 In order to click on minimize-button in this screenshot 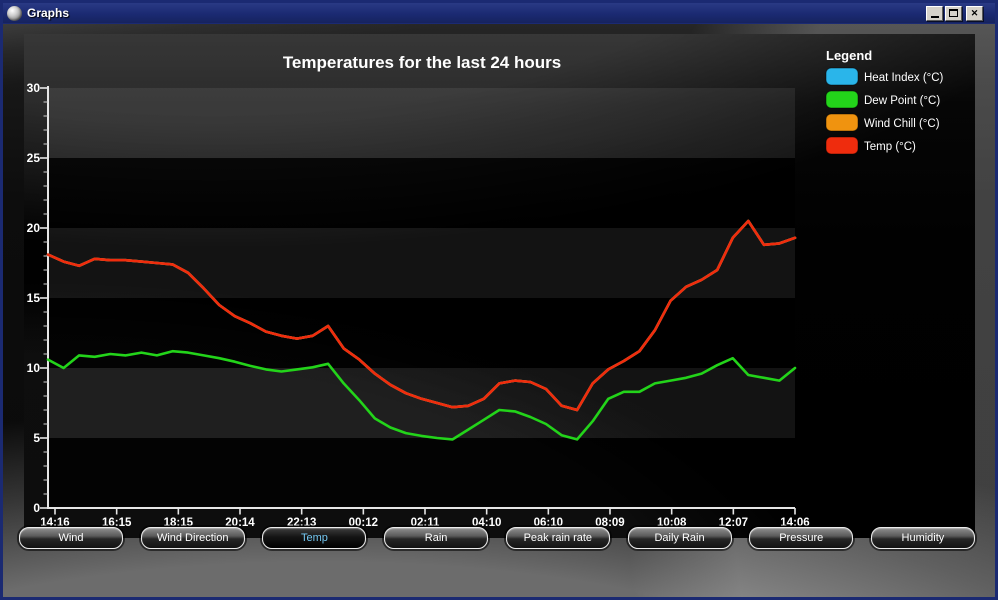, I will do `click(934, 13)`.